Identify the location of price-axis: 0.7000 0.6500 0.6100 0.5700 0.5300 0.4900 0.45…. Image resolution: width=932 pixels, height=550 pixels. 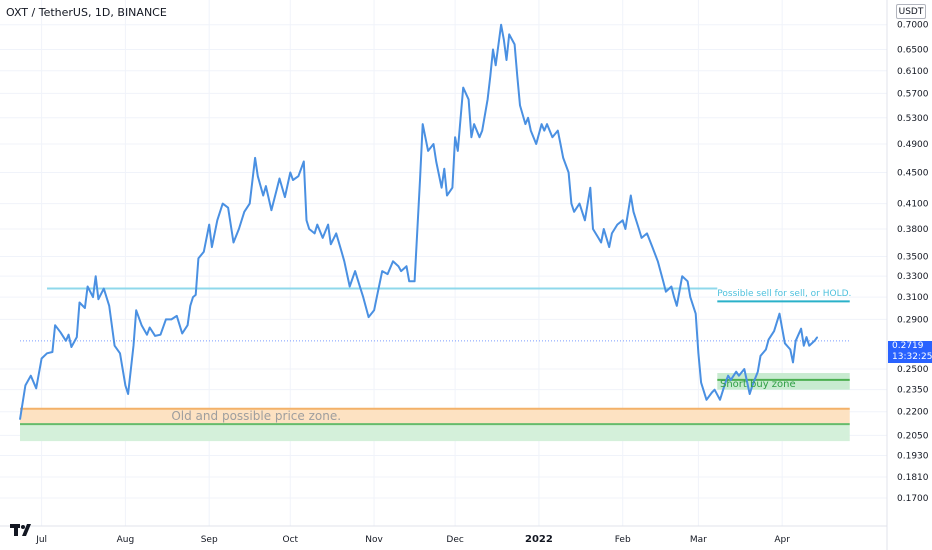
(913, 262).